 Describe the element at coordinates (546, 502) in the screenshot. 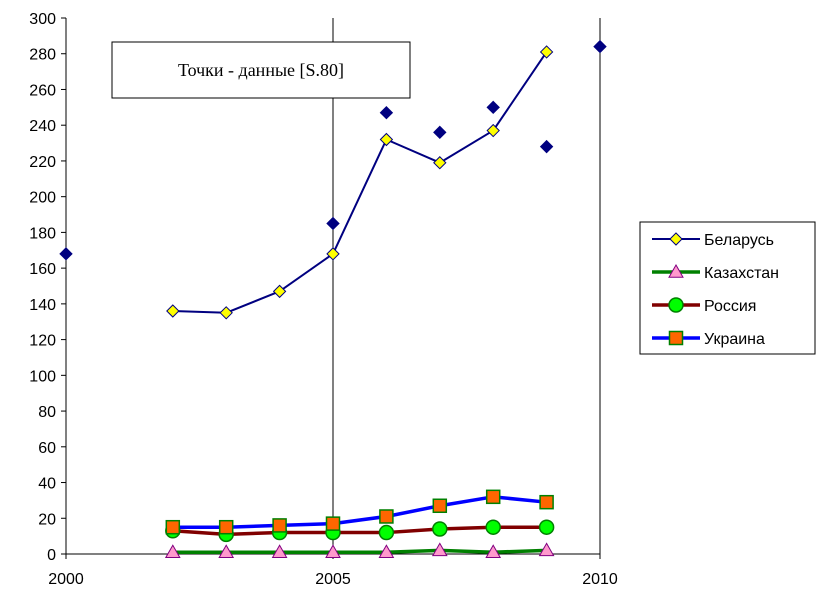

I see `series-3-marker-2009` at that location.